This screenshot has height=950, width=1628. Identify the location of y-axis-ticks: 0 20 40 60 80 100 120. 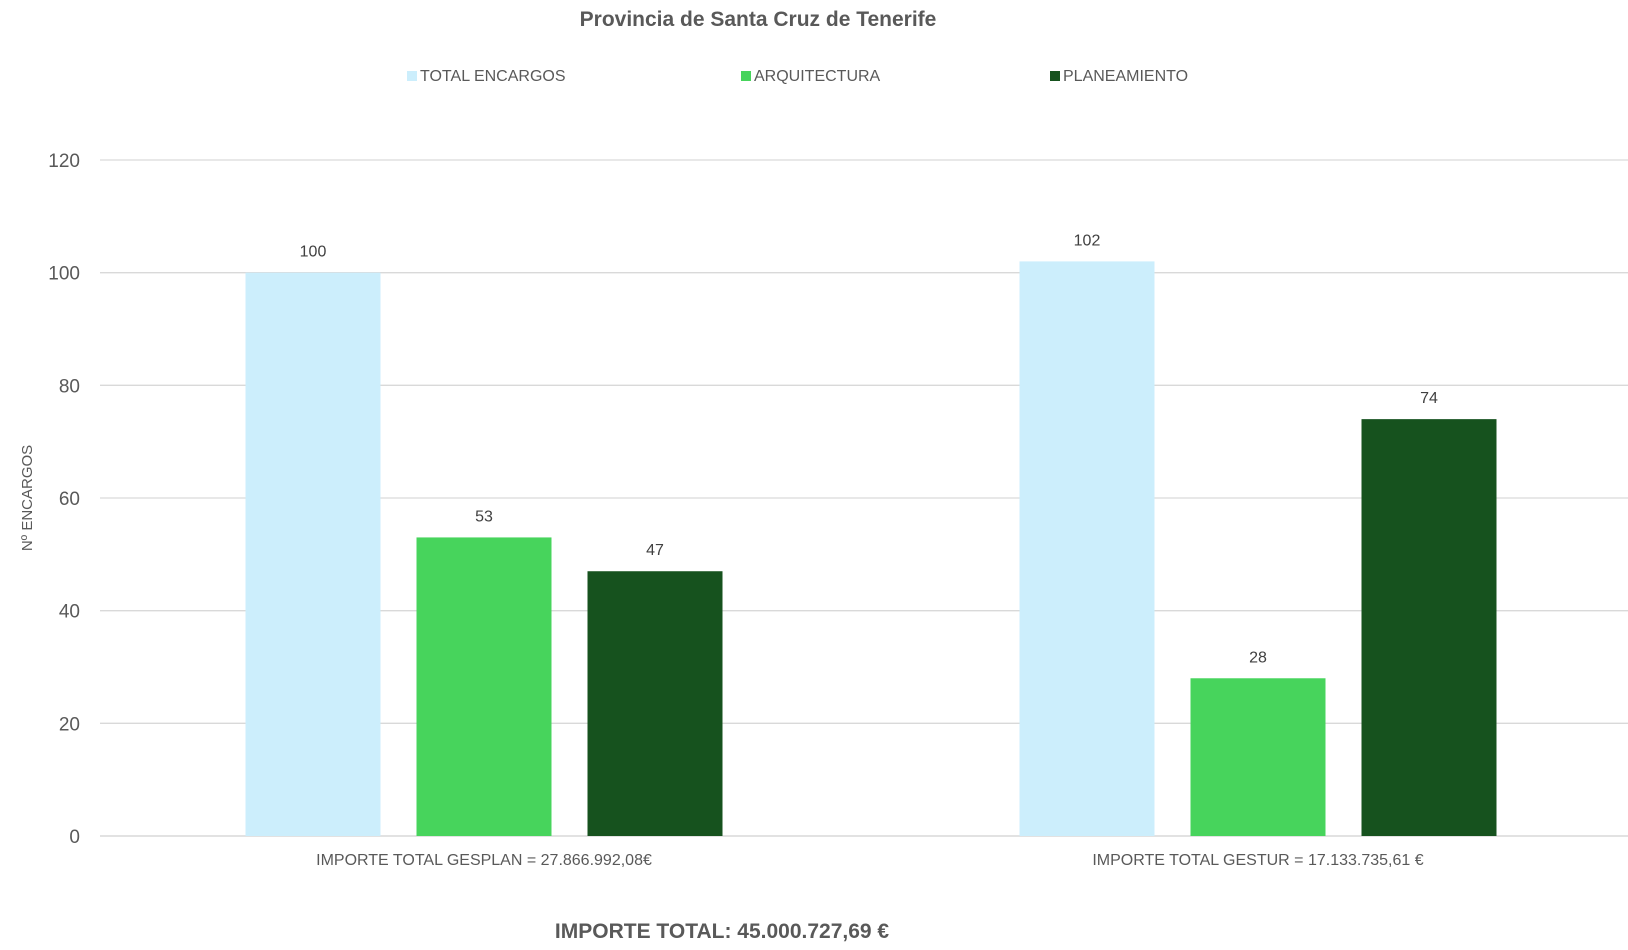
(64, 499).